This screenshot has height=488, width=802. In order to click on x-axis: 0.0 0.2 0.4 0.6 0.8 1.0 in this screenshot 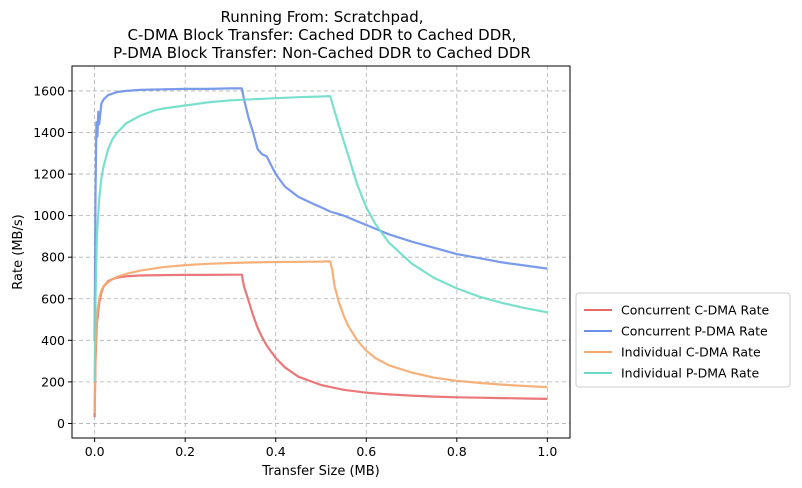, I will do `click(321, 448)`.